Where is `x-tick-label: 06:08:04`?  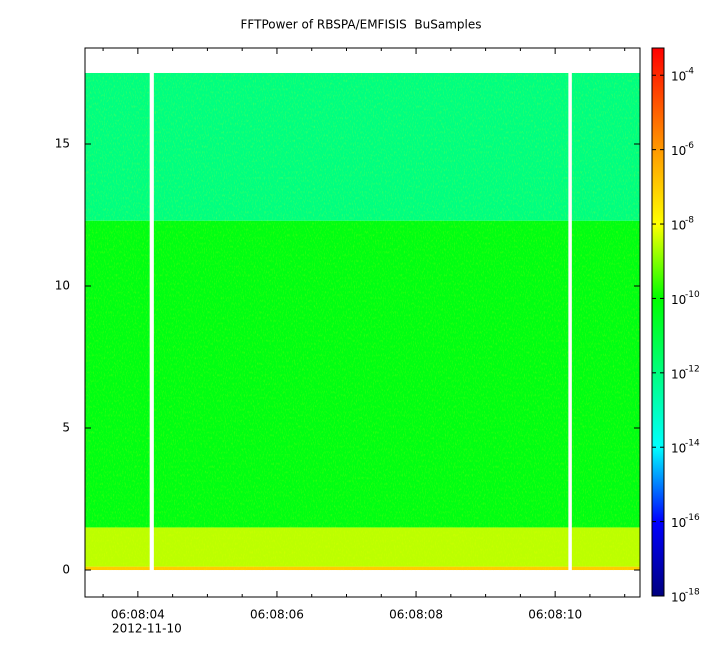
x-tick-label: 06:08:04 is located at coordinates (138, 615).